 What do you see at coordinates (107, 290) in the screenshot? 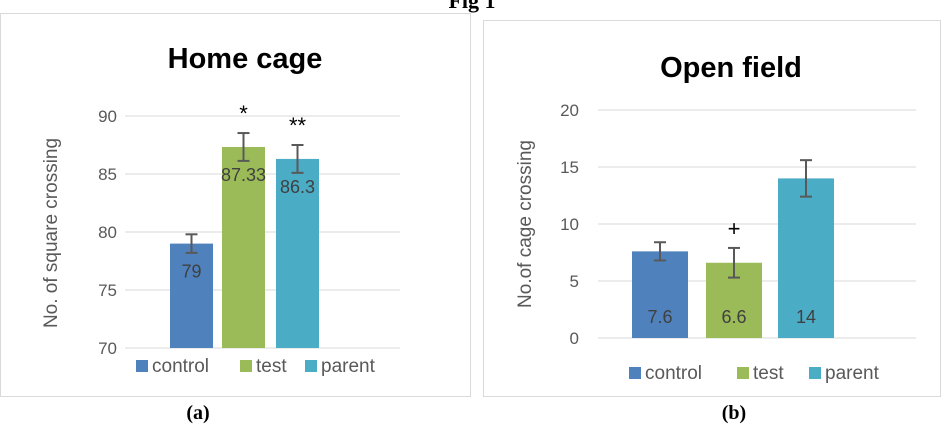
I see `y-tick-label: 75` at bounding box center [107, 290].